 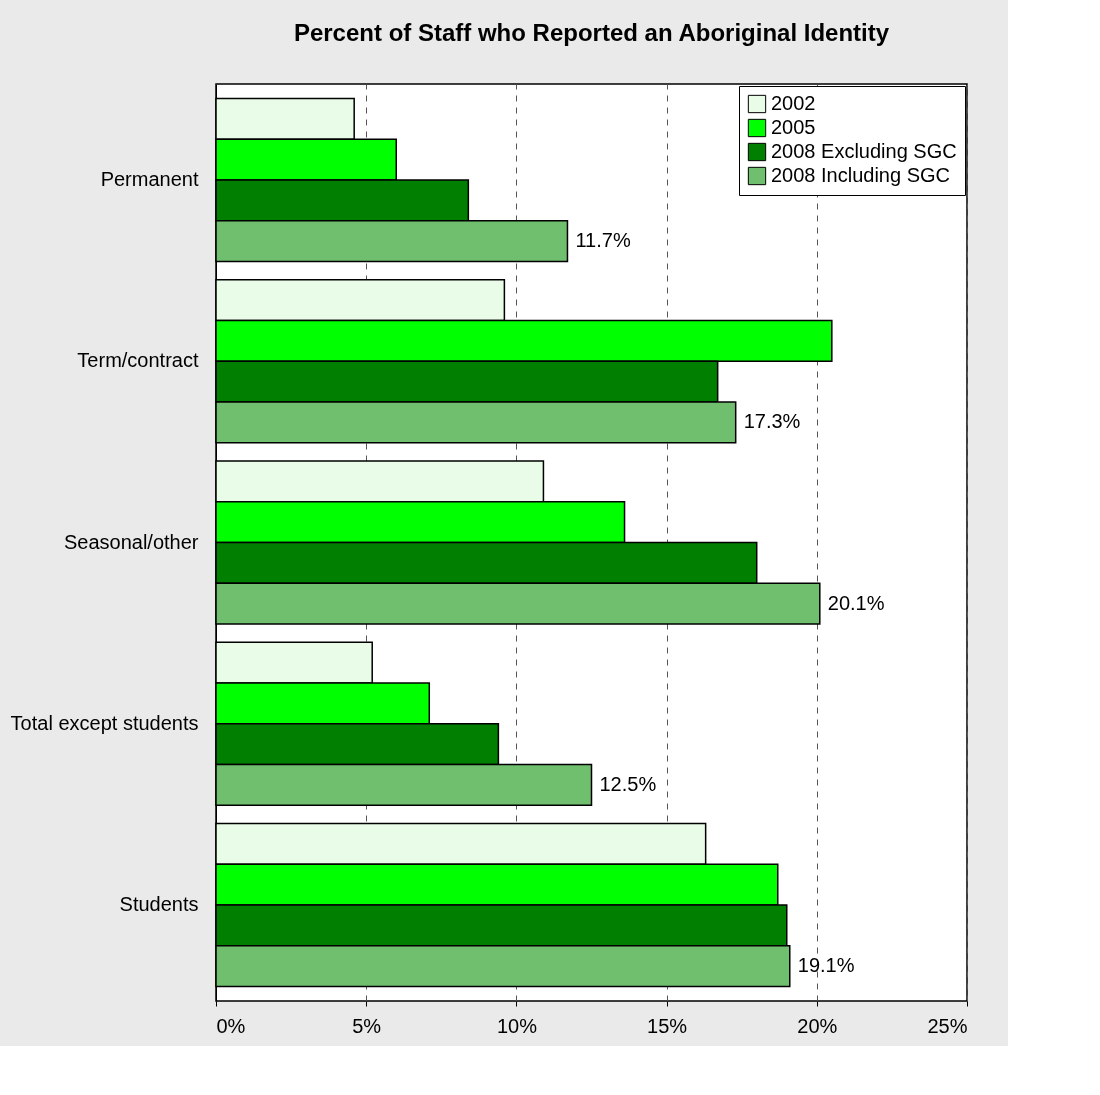 I want to click on data-label: 17.3%, so click(x=772, y=421).